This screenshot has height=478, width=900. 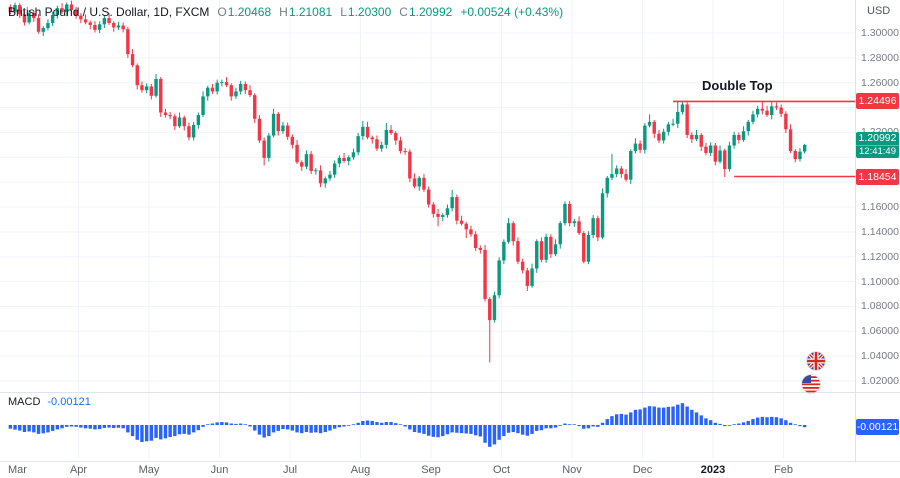 I want to click on macd-tag-text: -0.00121, so click(x=877, y=427).